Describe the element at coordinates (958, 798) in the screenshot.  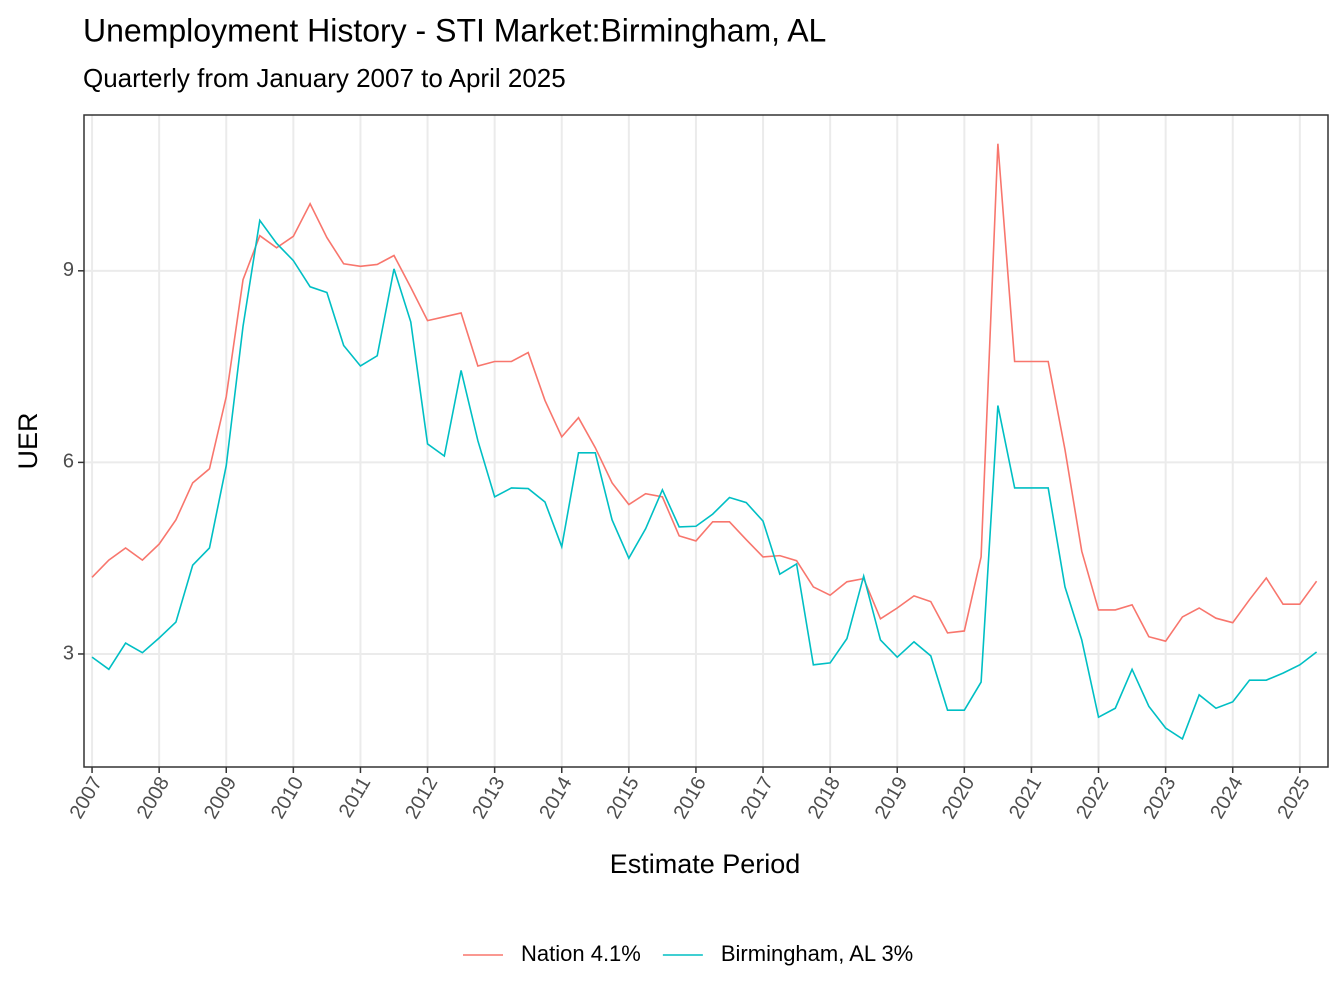
I see `x-tick-label: 2020` at that location.